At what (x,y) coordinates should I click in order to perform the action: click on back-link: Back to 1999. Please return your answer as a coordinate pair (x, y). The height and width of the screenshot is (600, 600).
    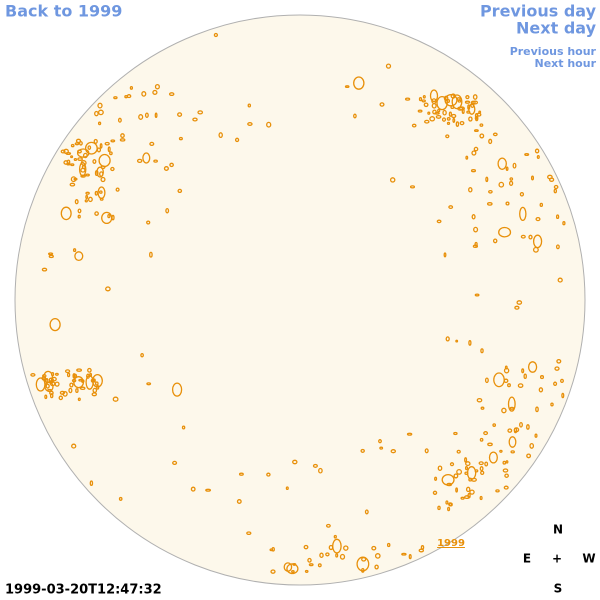
    Looking at the image, I should click on (63, 11).